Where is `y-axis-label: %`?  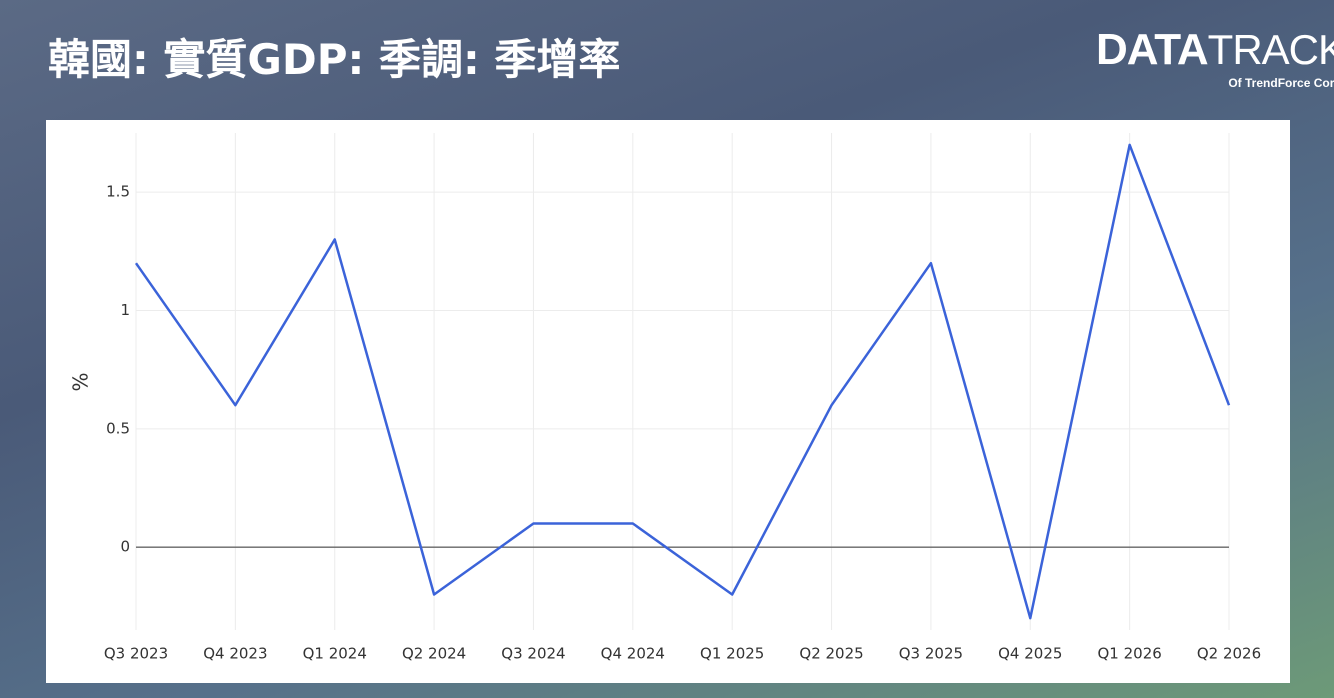
y-axis-label: % is located at coordinates (81, 381).